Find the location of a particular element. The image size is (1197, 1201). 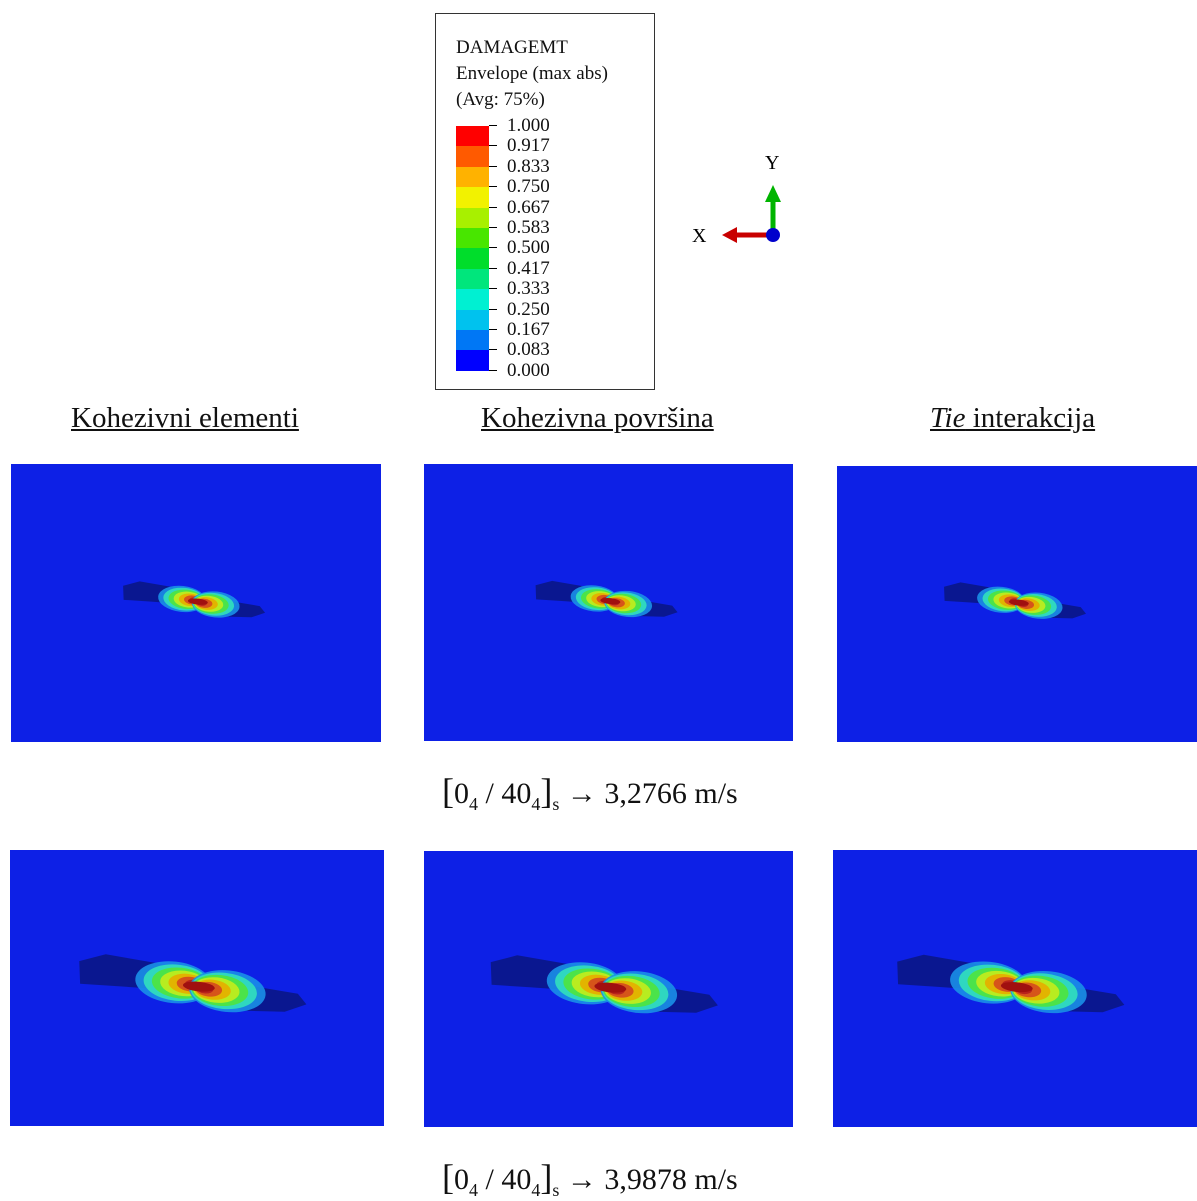

legend-color-bar is located at coordinates (472, 248).